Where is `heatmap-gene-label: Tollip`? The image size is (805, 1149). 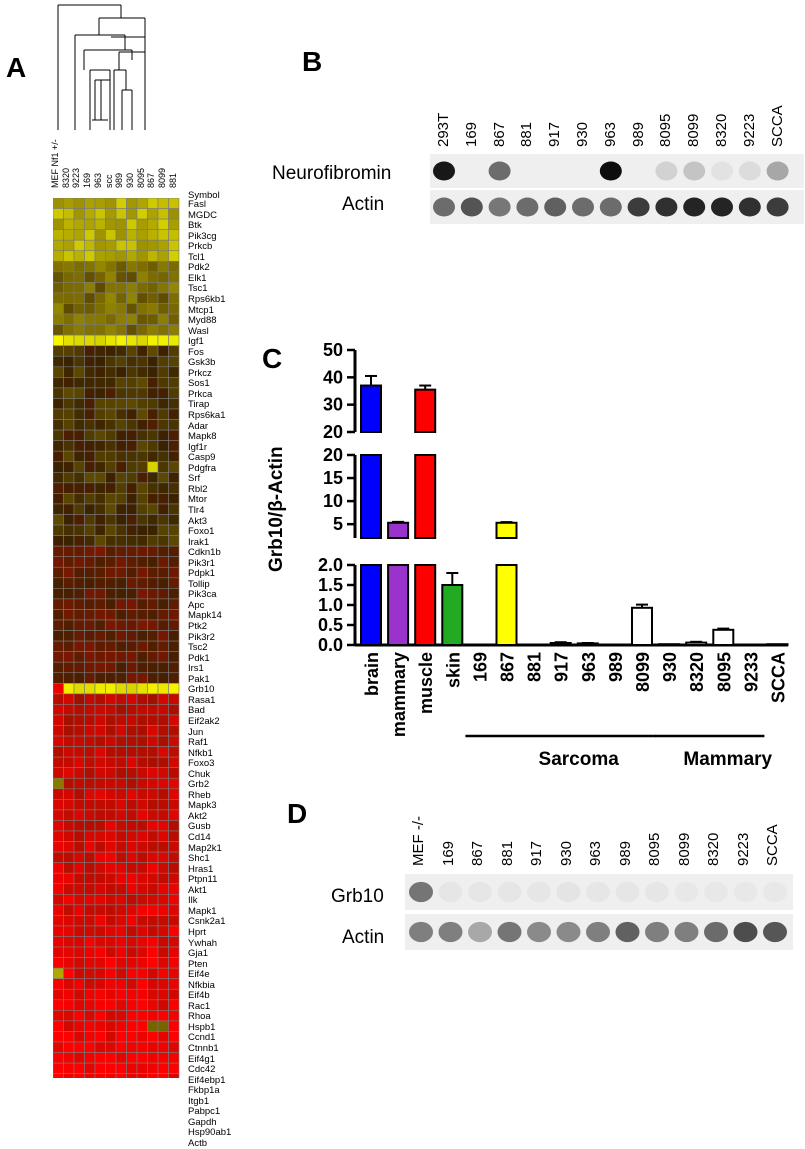 heatmap-gene-label: Tollip is located at coordinates (199, 584).